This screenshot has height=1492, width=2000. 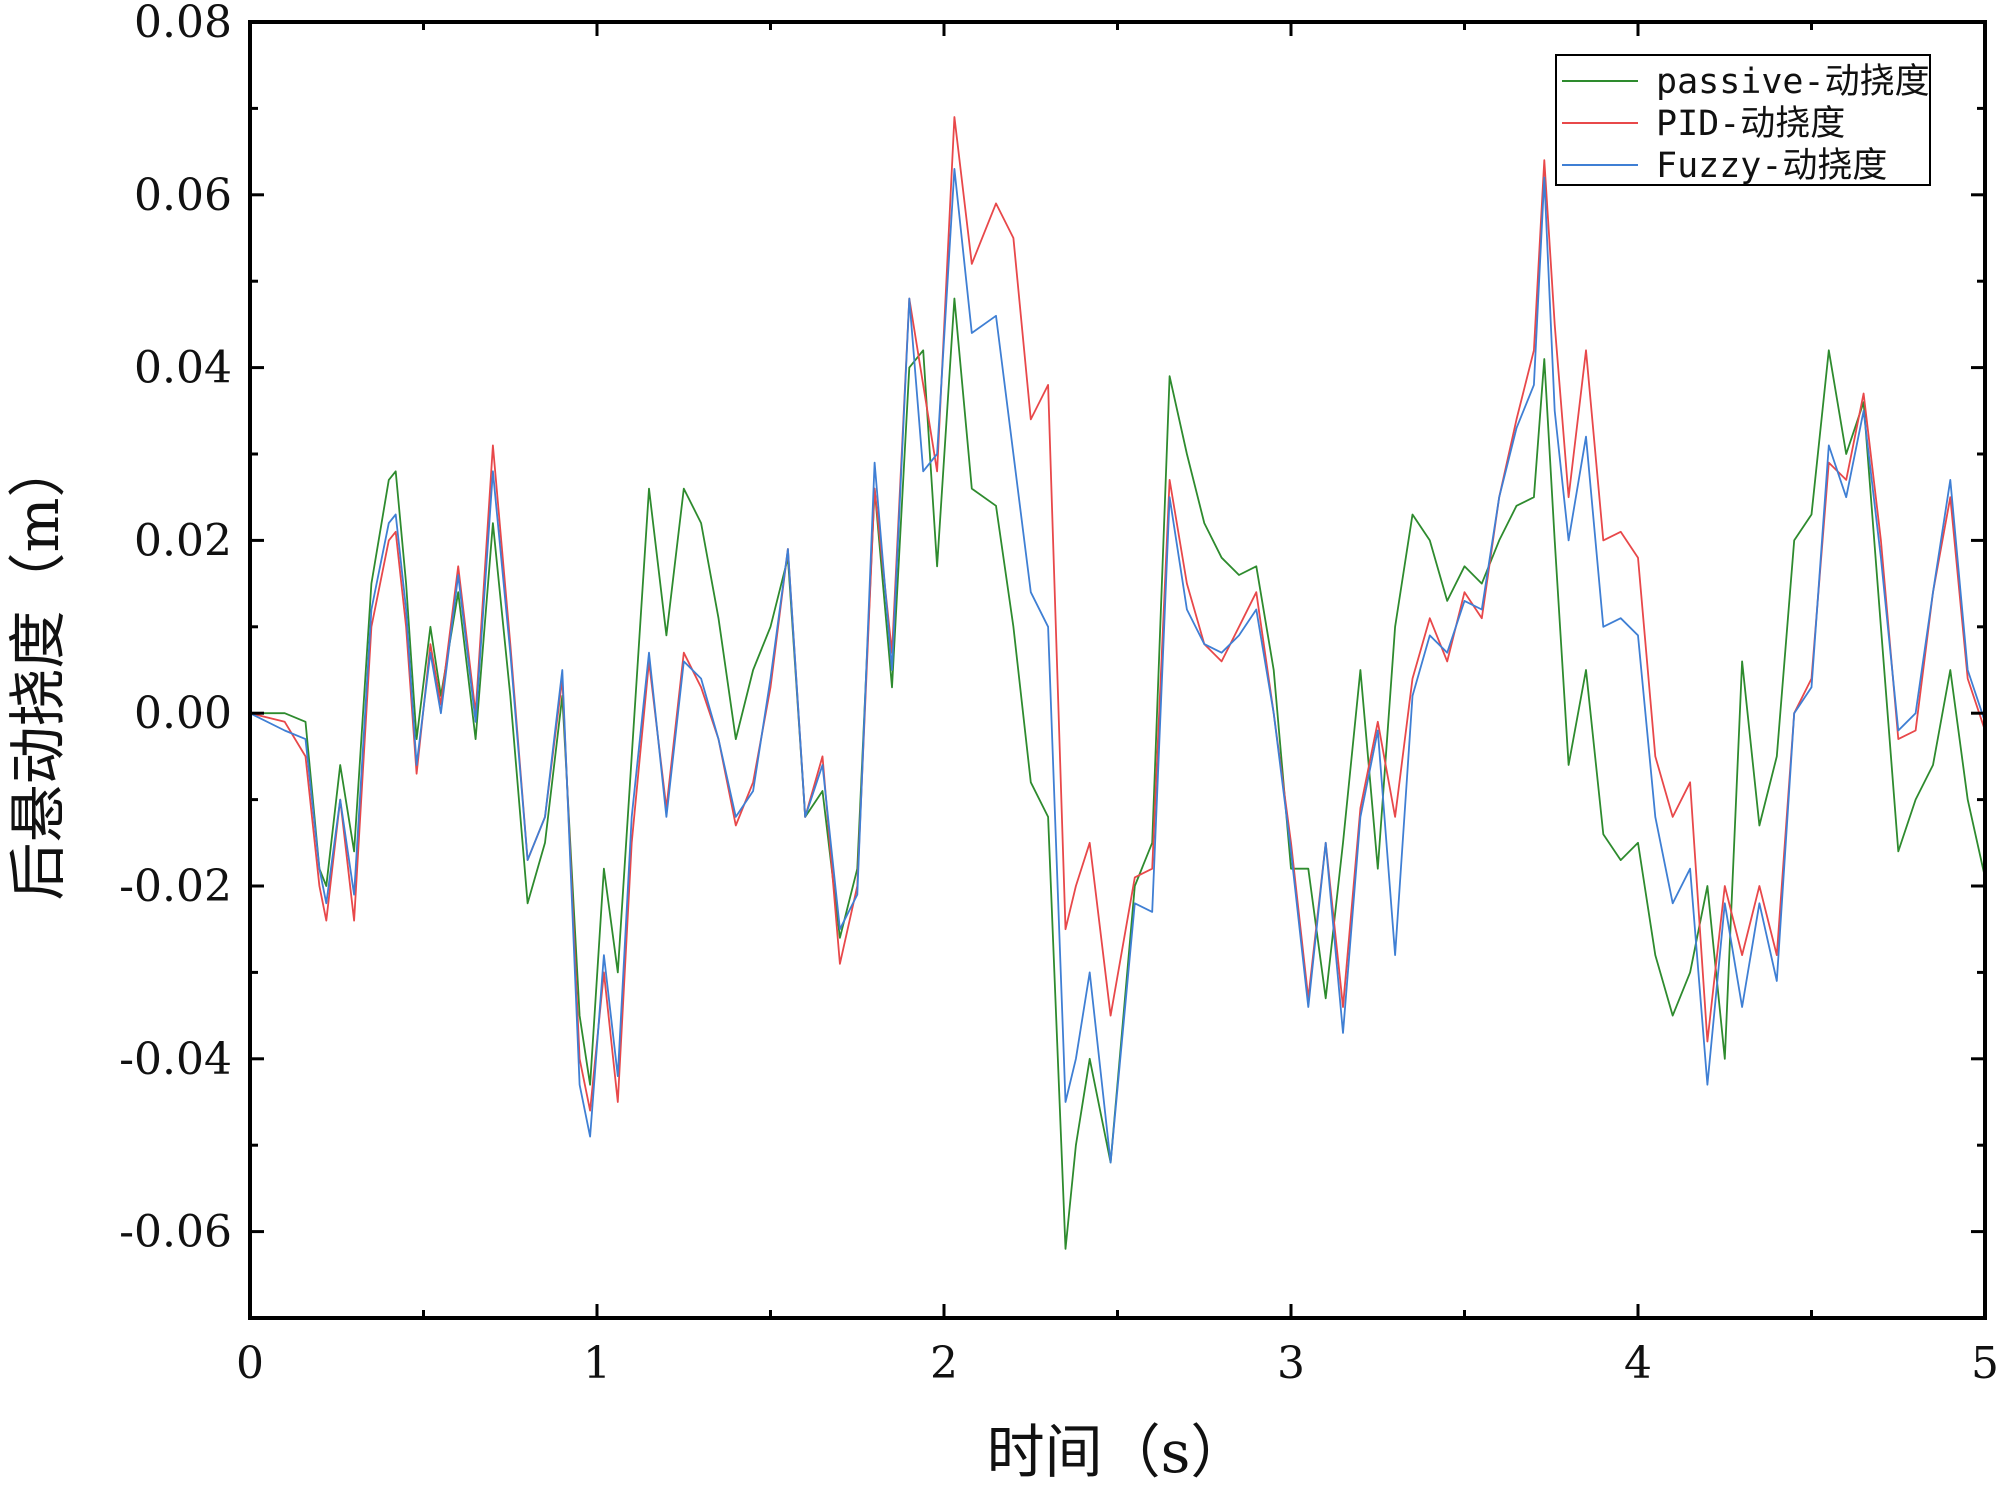 I want to click on x-tick-label: 0, so click(x=250, y=1363).